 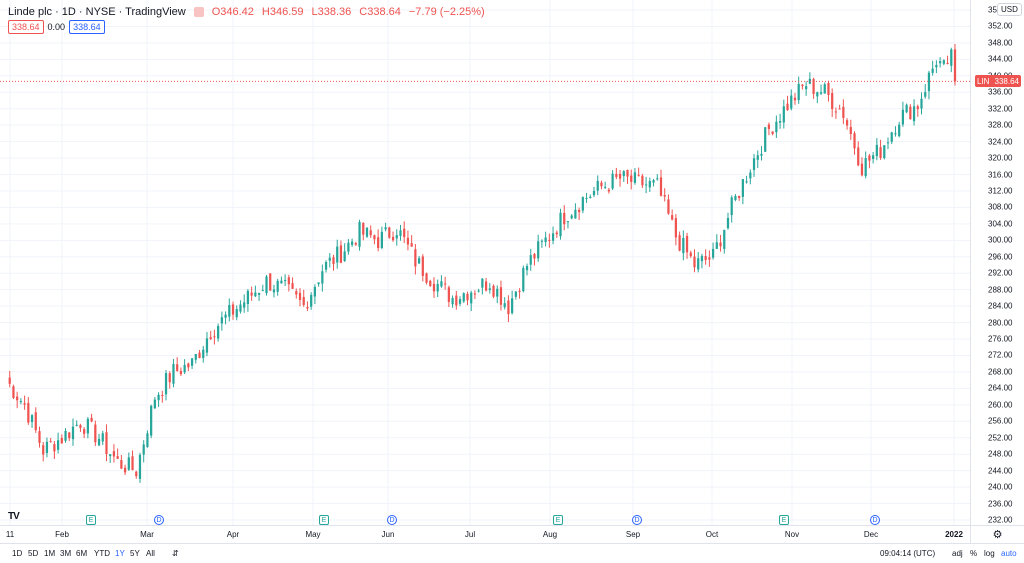 I want to click on range-5d: 5D, so click(x=33, y=553).